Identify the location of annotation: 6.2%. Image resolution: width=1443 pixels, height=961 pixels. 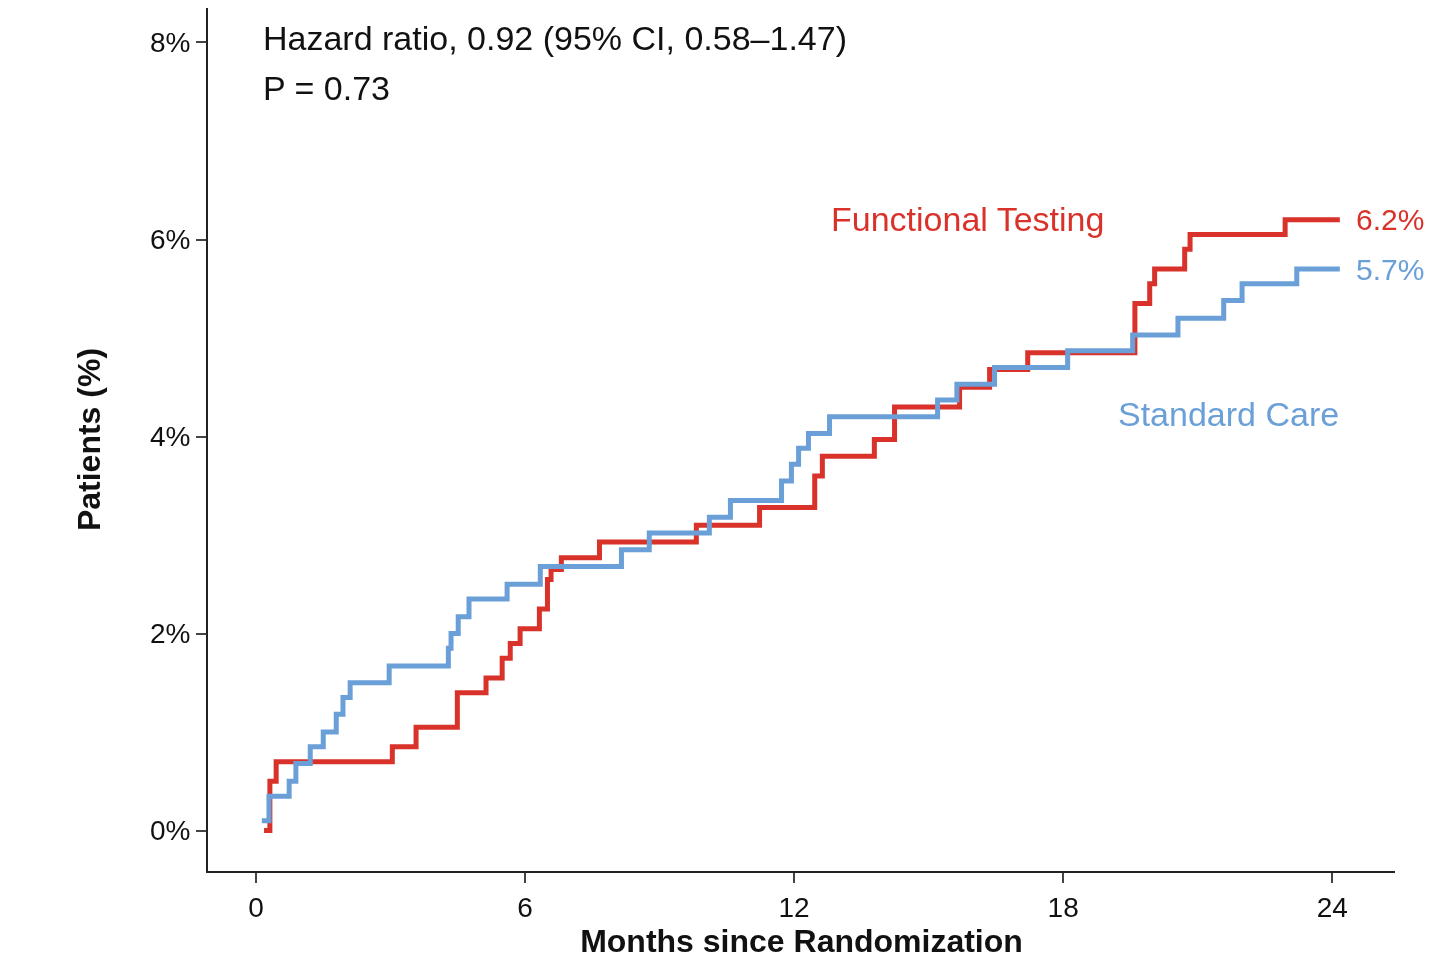
(1390, 219).